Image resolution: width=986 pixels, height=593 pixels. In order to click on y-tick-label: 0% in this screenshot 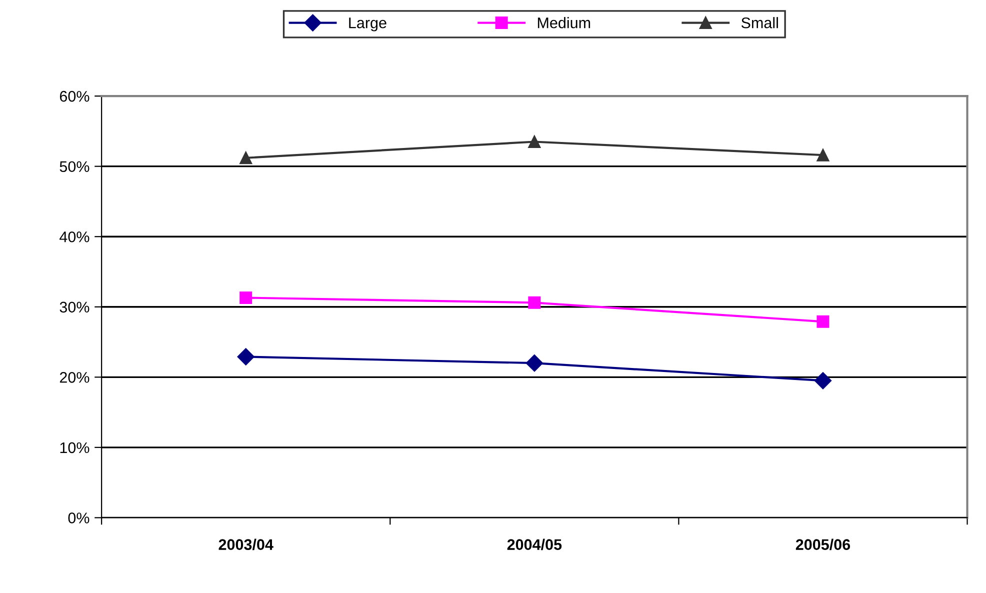, I will do `click(79, 518)`.